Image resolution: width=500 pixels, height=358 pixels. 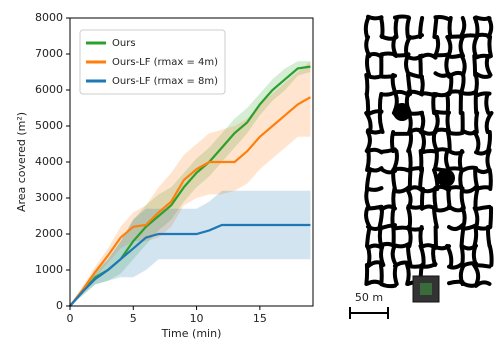 What do you see at coordinates (165, 62) in the screenshot?
I see `legend-label: Ours-LF (rmax = 4m)` at bounding box center [165, 62].